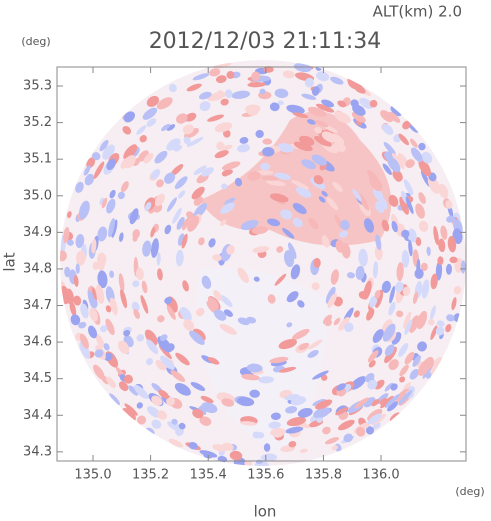 Image resolution: width=491 pixels, height=521 pixels. I want to click on y-tick-label: 34.6, so click(37, 342).